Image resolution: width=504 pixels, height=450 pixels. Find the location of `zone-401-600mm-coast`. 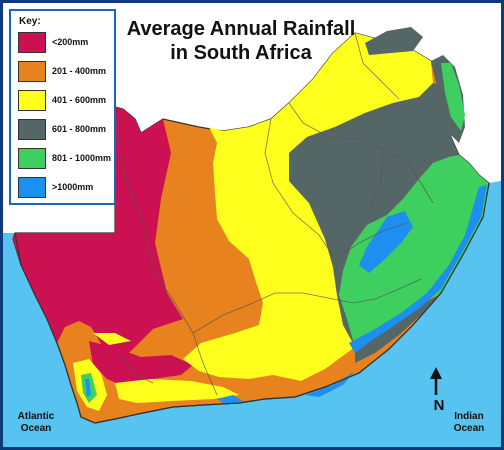

zone-401-600mm-coast is located at coordinates (177, 391).